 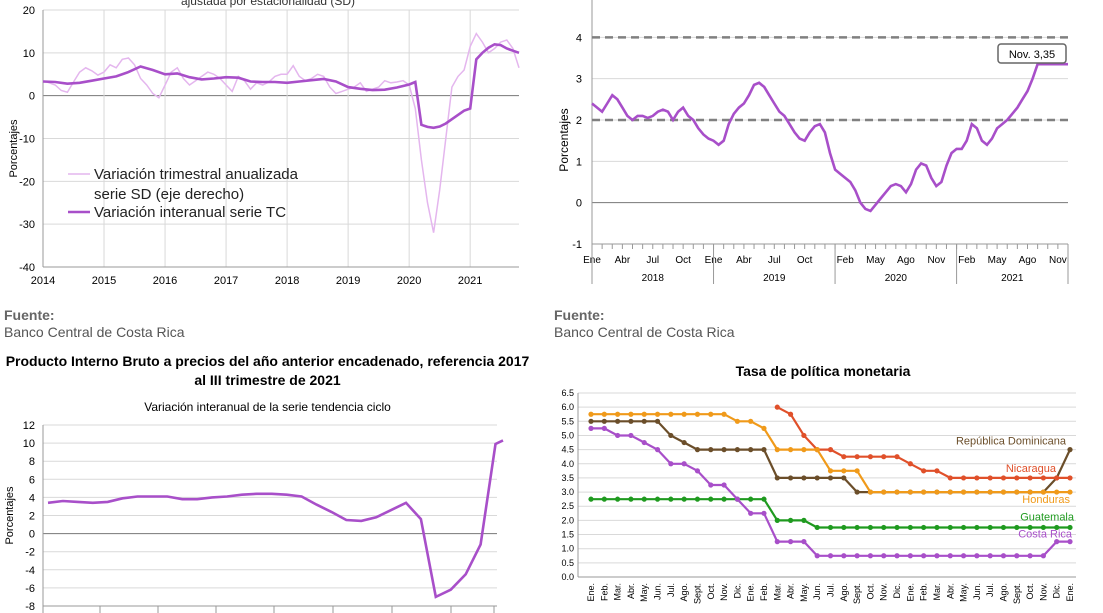 What do you see at coordinates (409, 281) in the screenshot?
I see `x-tick-label: 2020` at bounding box center [409, 281].